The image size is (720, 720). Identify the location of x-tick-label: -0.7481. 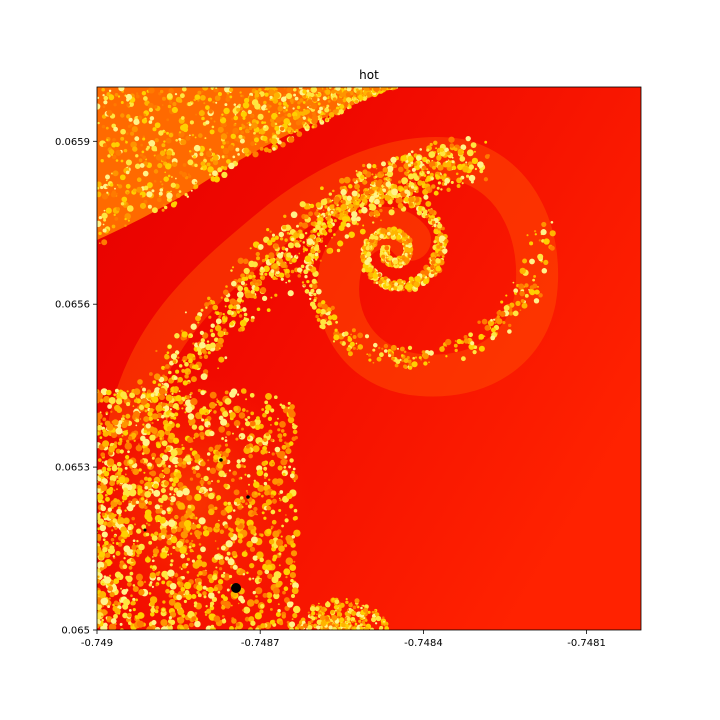
(586, 643).